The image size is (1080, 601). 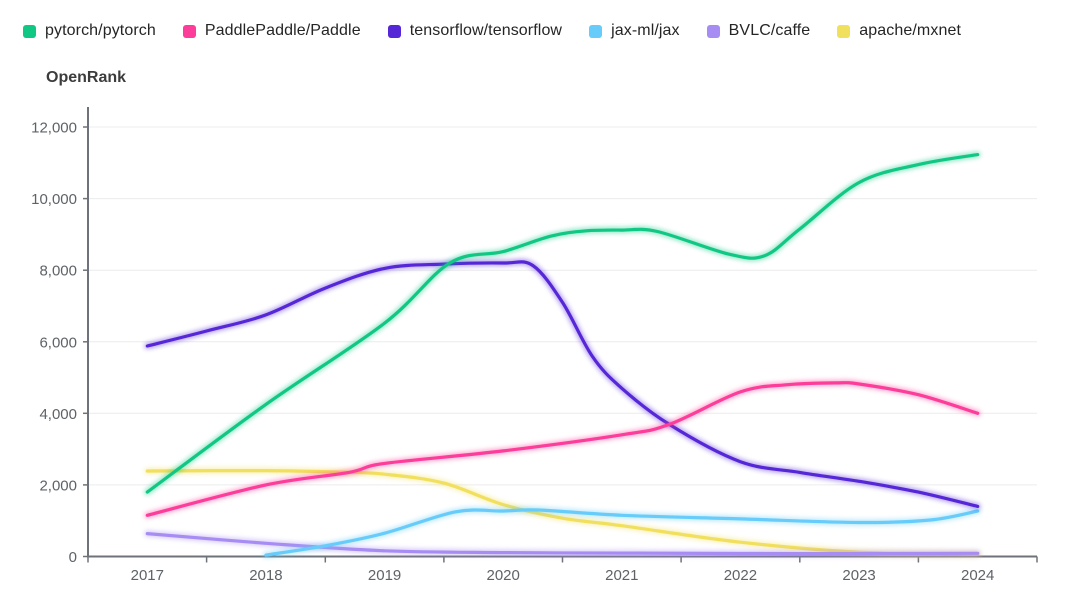 What do you see at coordinates (86, 77) in the screenshot?
I see `chart-title: OpenRank` at bounding box center [86, 77].